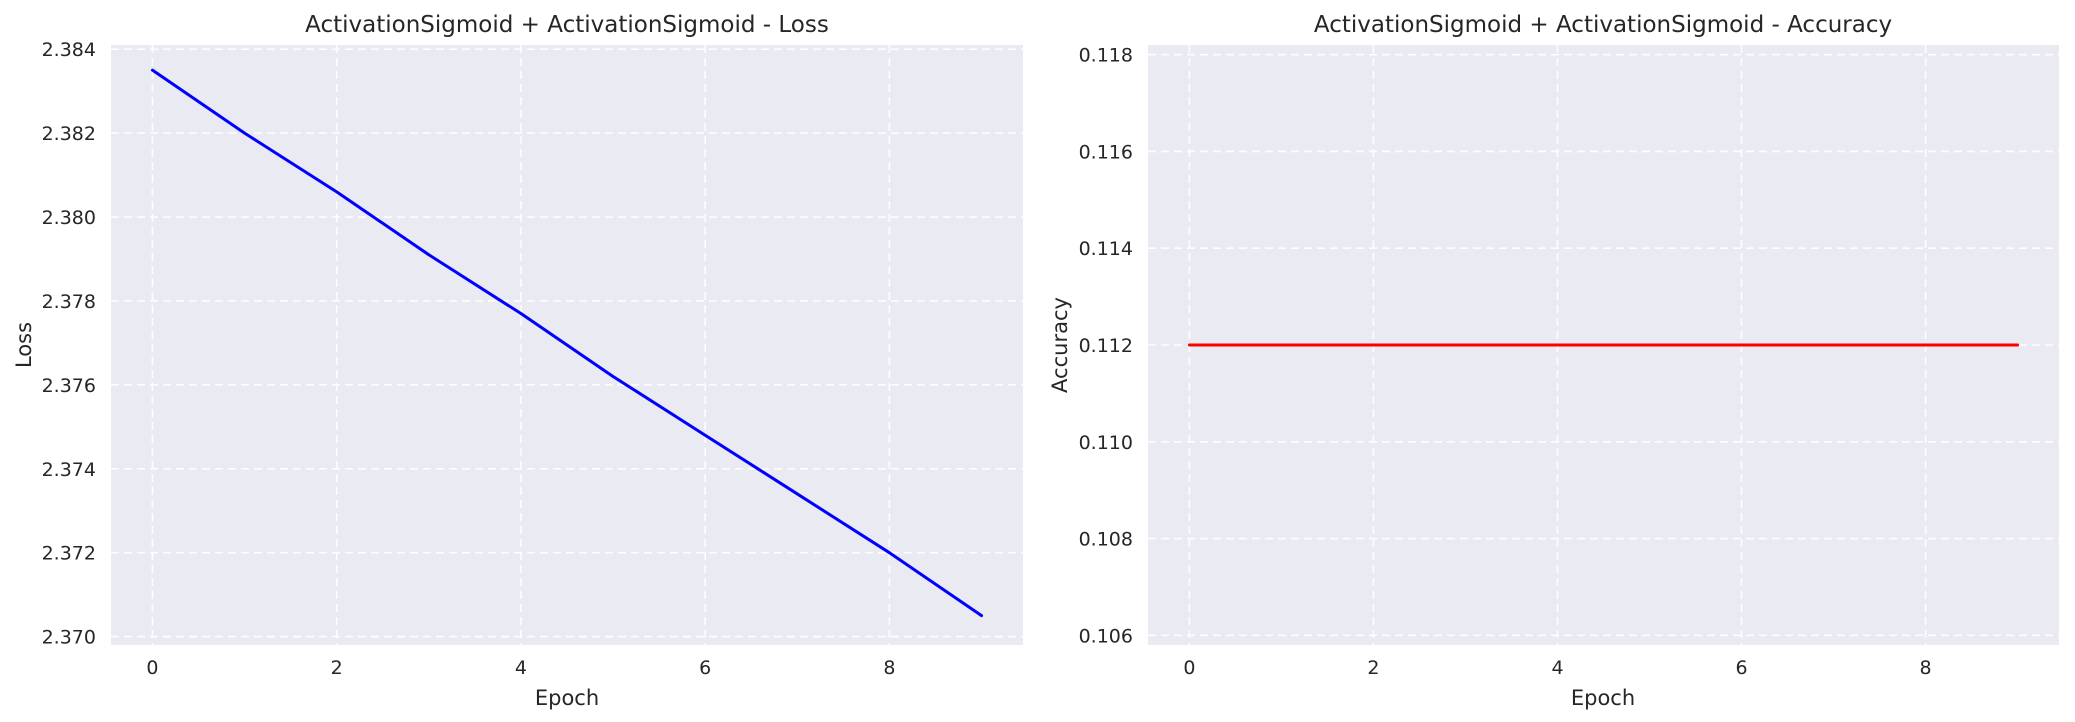 This screenshot has height=722, width=2075. I want to click on accuracy-x-tick-label: 6, so click(1741, 668).